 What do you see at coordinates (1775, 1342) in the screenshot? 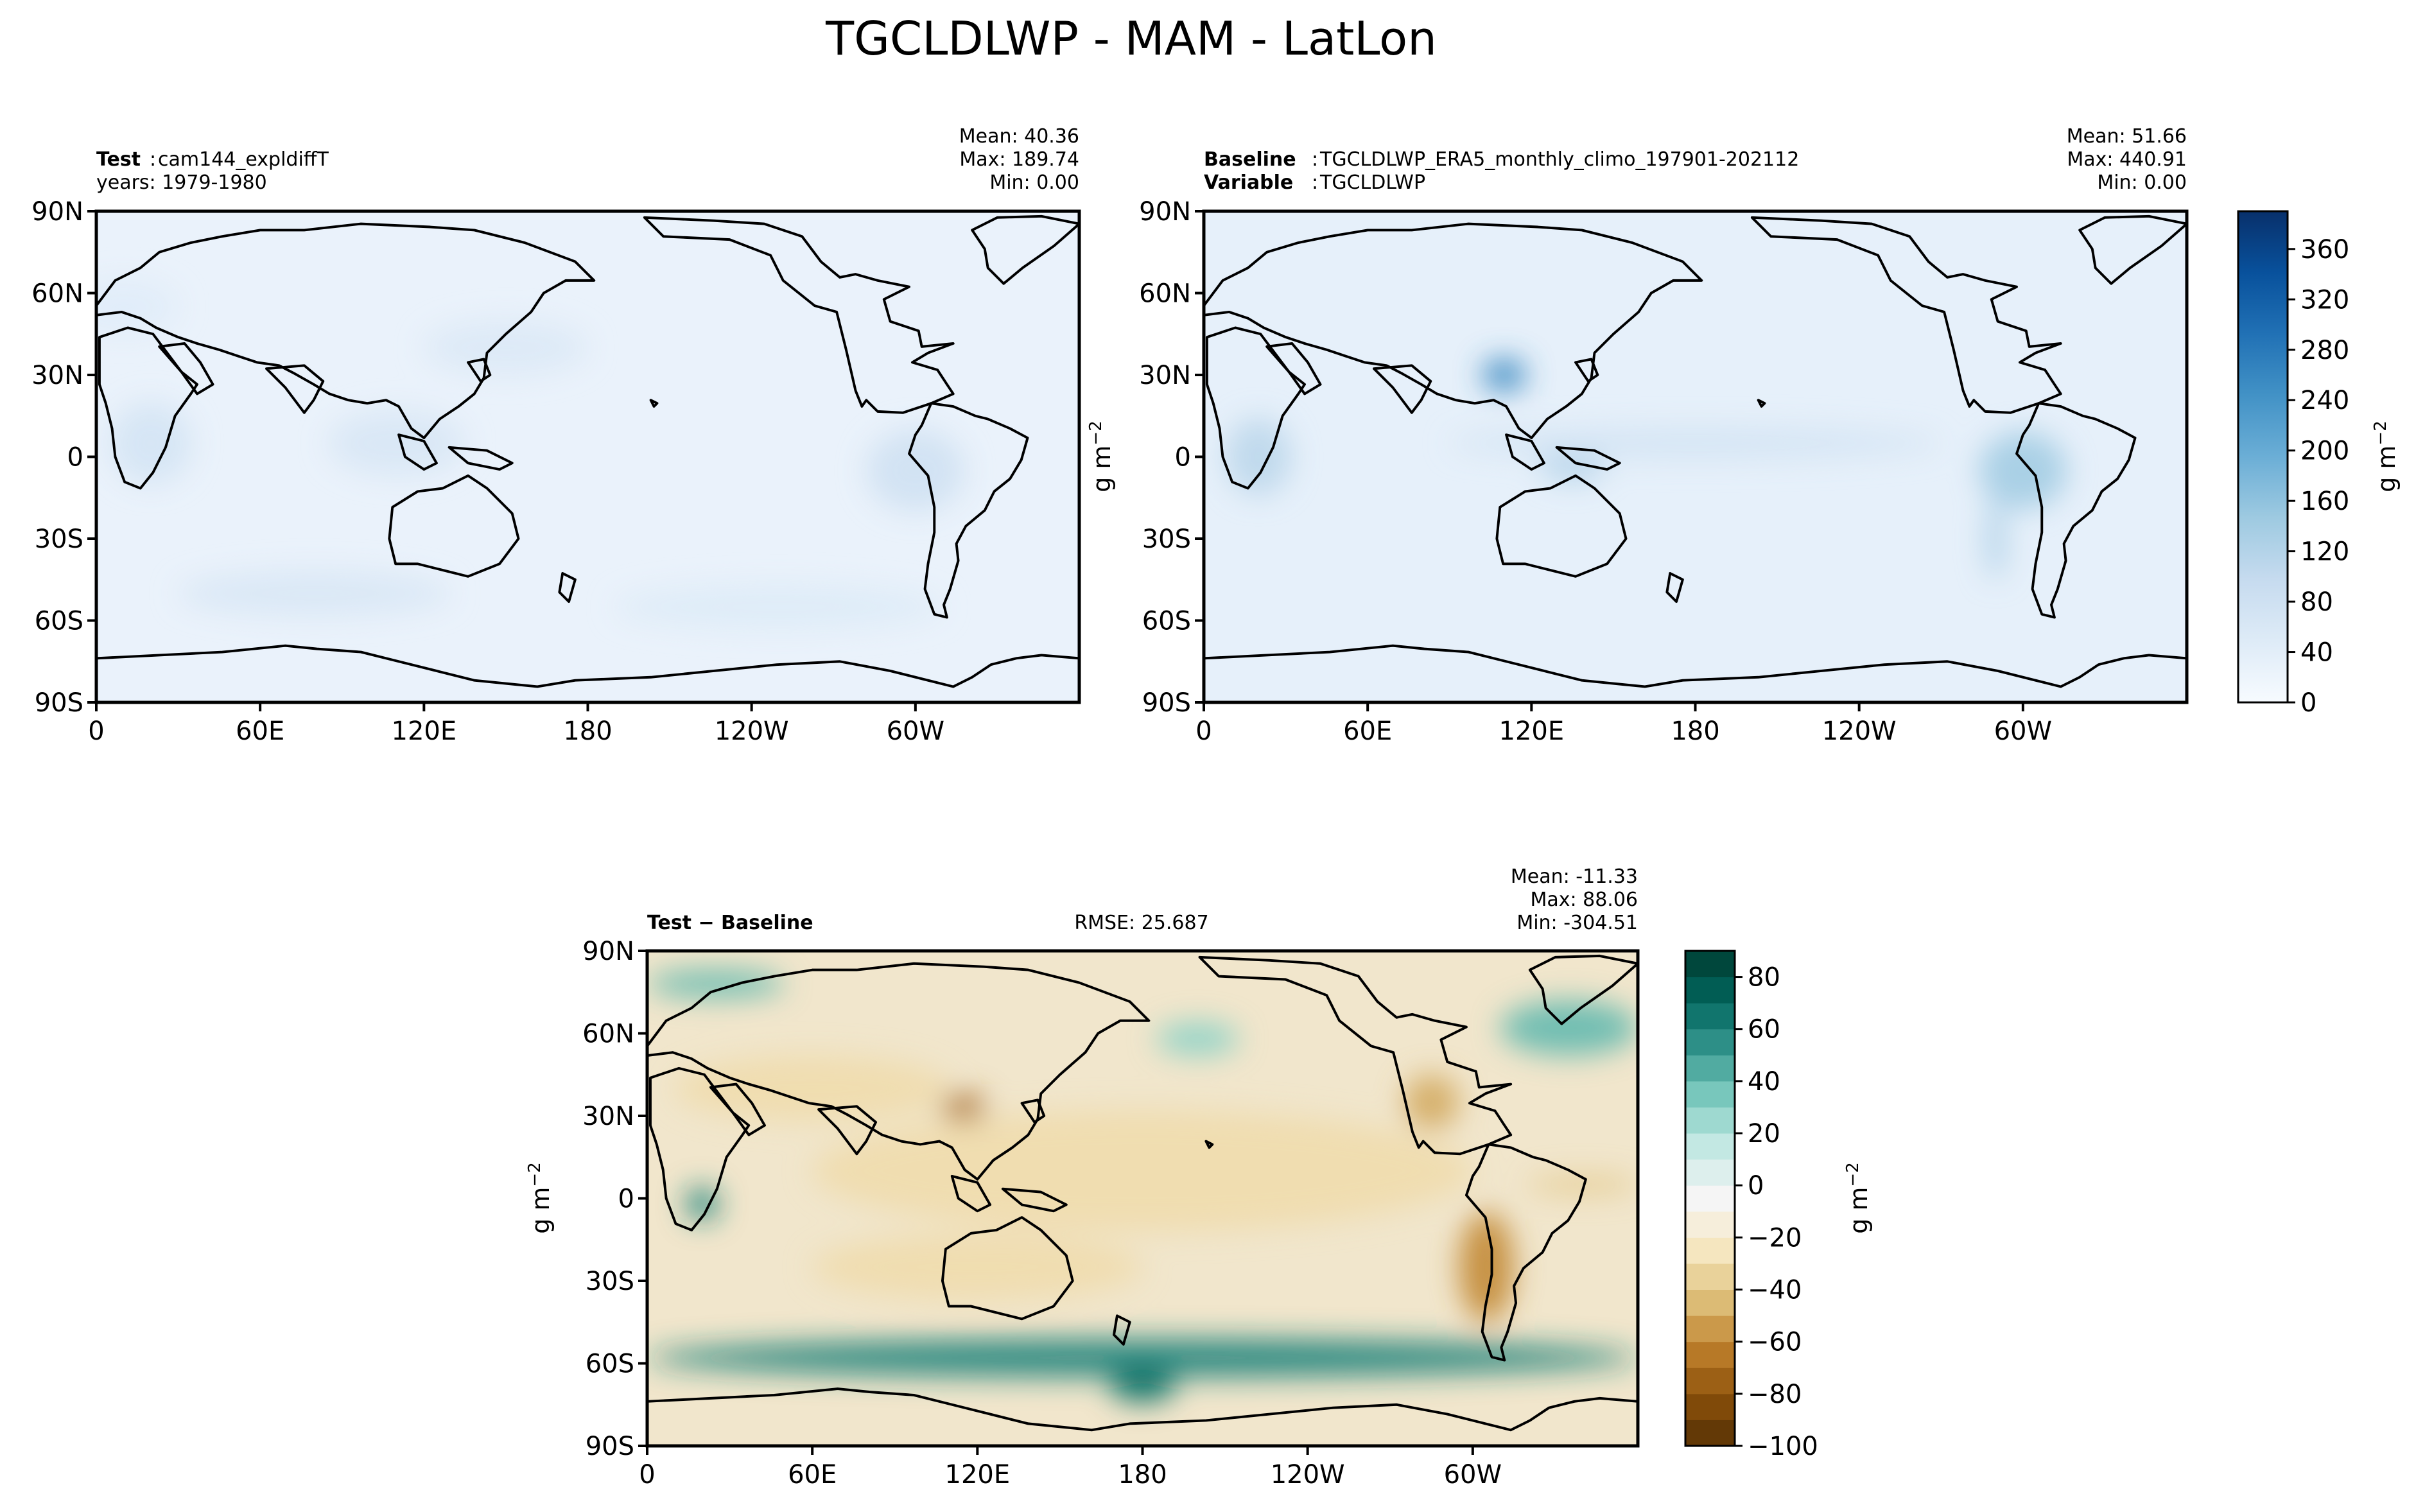
I see `difference-colorbar-tick-label: −60` at bounding box center [1775, 1342].